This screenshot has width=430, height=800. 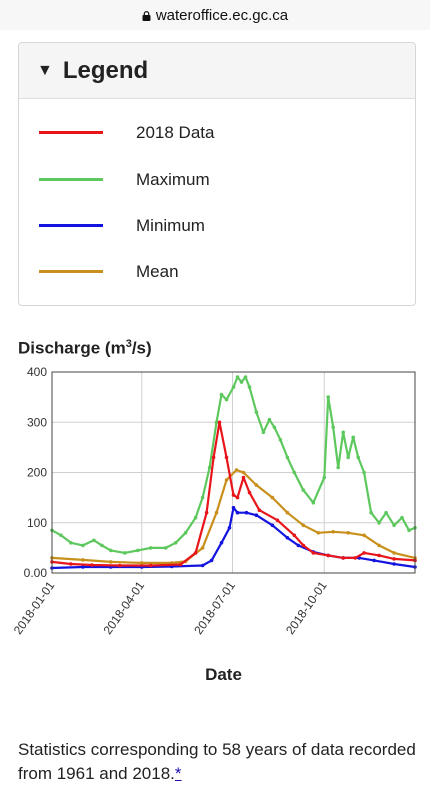 What do you see at coordinates (128, 344) in the screenshot?
I see `chart-title-sup: 3` at bounding box center [128, 344].